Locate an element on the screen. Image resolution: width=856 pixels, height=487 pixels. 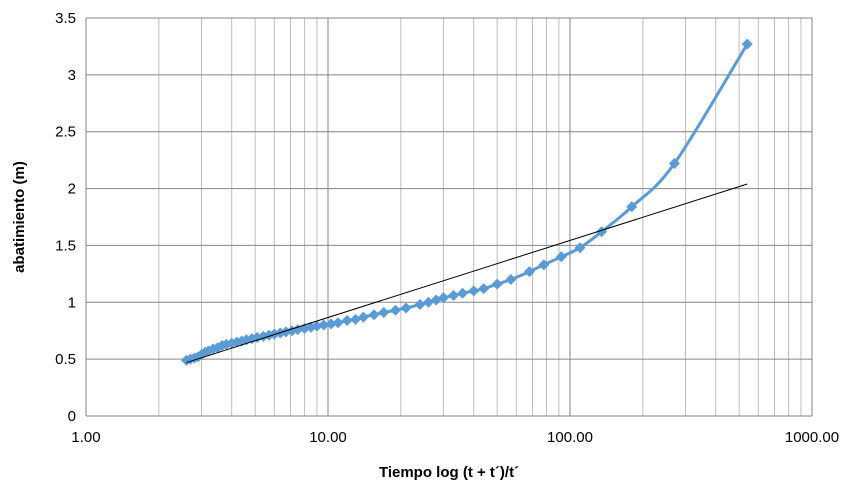
x-axis-title: Tiempo log (t + t´)/t´ is located at coordinates (449, 472).